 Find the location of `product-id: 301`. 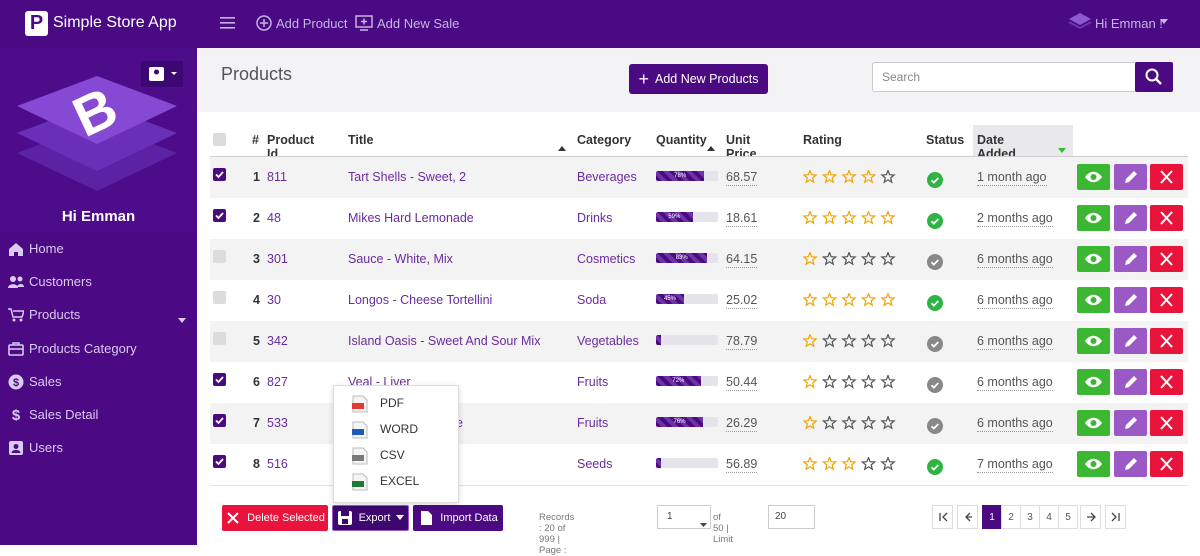

product-id: 301 is located at coordinates (277, 259).